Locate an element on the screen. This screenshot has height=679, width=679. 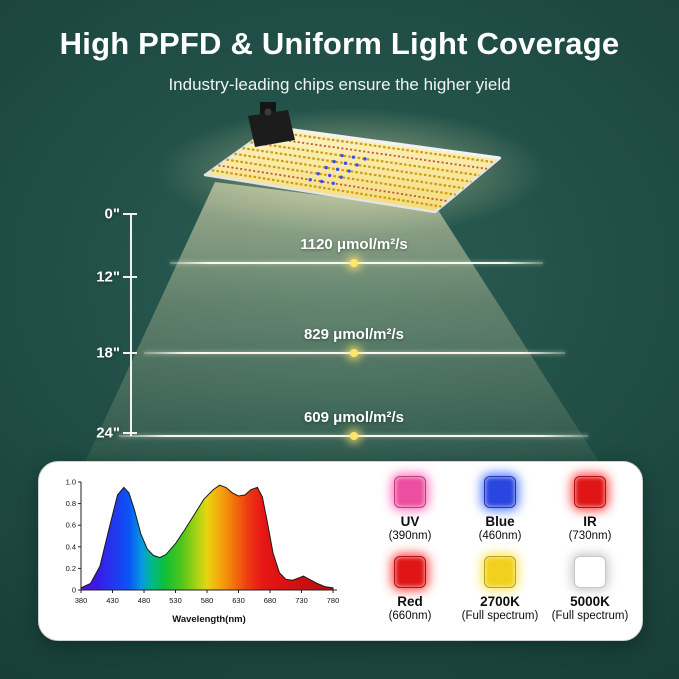
spectrum-xlabel: Wavelength(nm) is located at coordinates (209, 619).